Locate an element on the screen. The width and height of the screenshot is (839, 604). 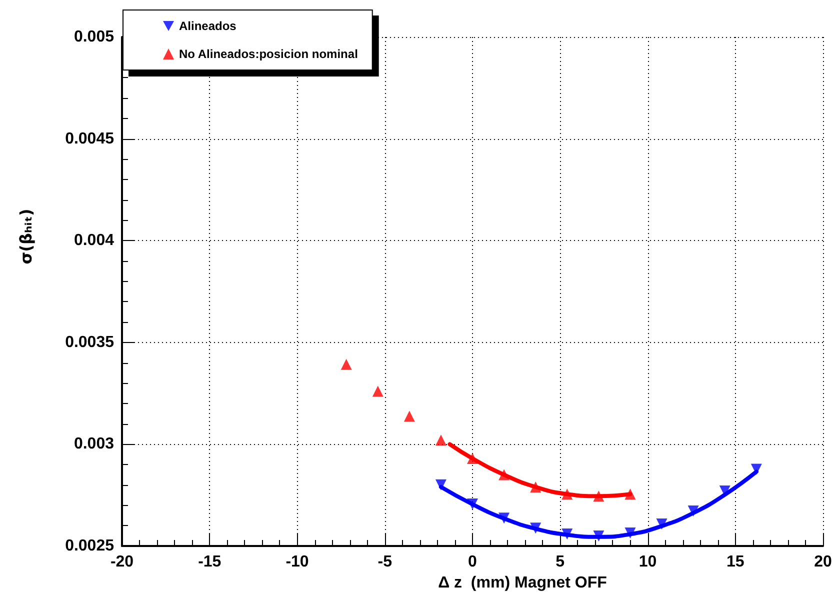
y-tick-label: 0.0045 is located at coordinates (89, 139).